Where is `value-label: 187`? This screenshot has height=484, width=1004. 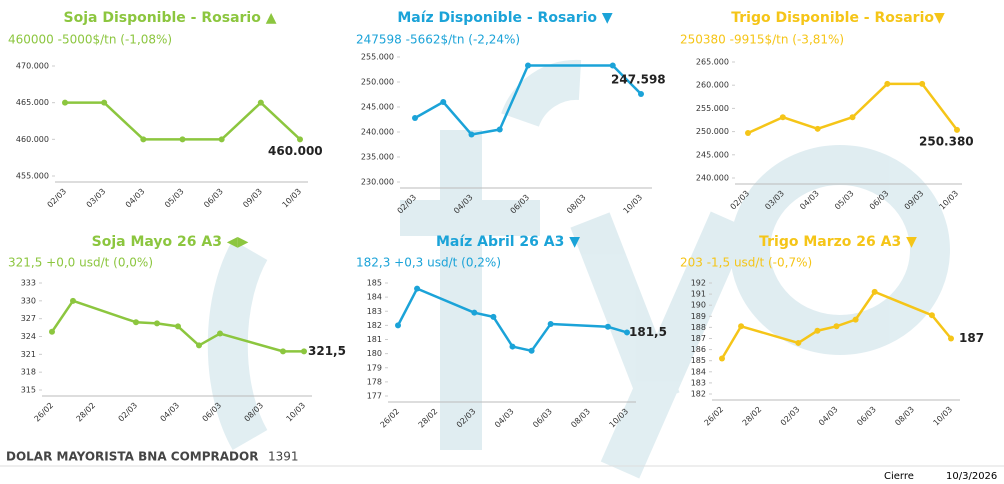
value-label: 187 is located at coordinates (971, 338).